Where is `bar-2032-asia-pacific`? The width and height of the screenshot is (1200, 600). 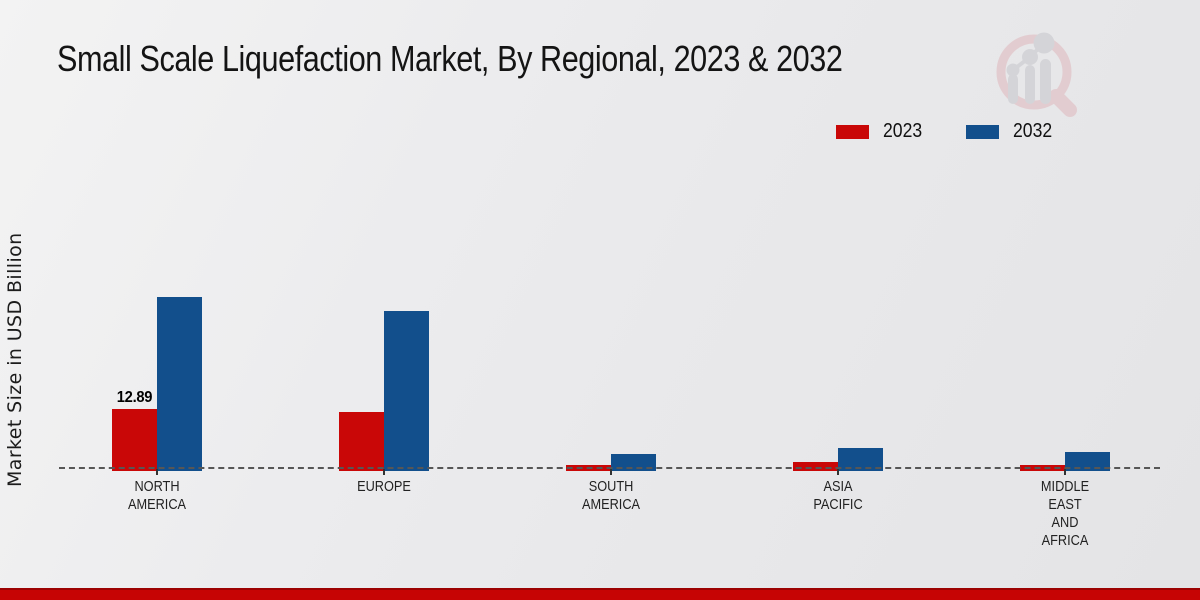
bar-2032-asia-pacific is located at coordinates (860, 459).